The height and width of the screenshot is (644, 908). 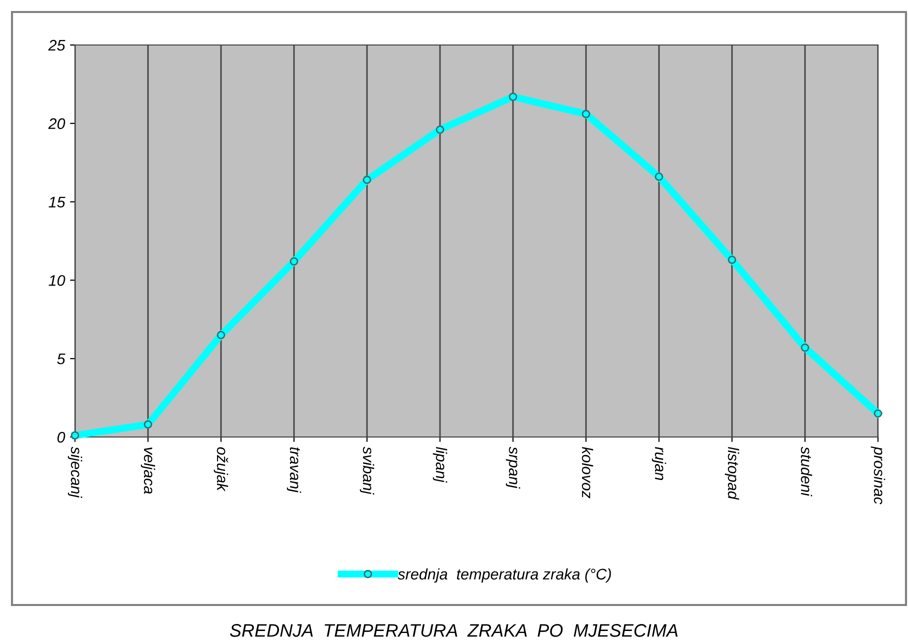 What do you see at coordinates (367, 470) in the screenshot?
I see `x-tick-label: svibanj` at bounding box center [367, 470].